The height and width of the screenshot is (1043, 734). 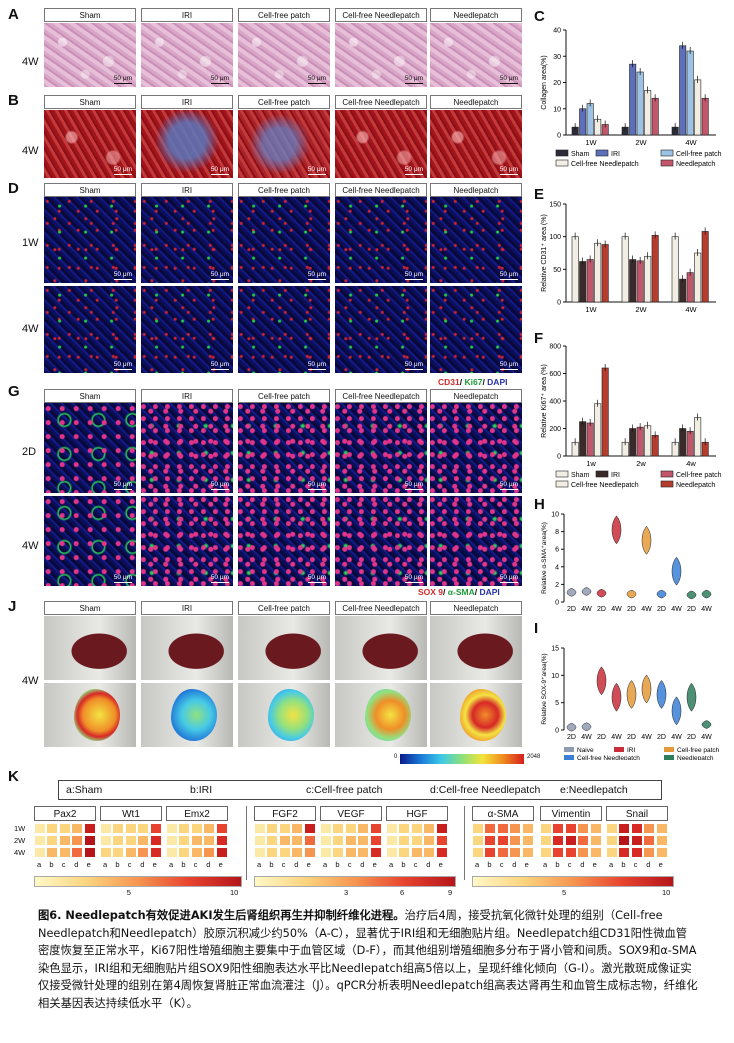 I want to click on x-tick-label: 4W, so click(x=676, y=609).